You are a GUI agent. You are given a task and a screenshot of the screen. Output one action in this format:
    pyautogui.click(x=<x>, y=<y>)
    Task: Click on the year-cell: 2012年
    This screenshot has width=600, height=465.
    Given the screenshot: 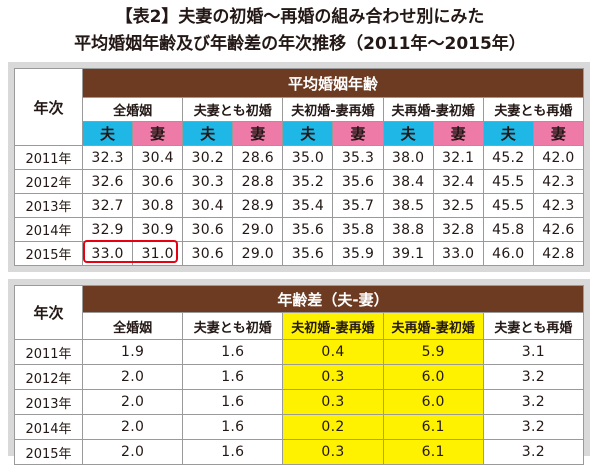 What is the action you would take?
    pyautogui.click(x=48, y=181)
    